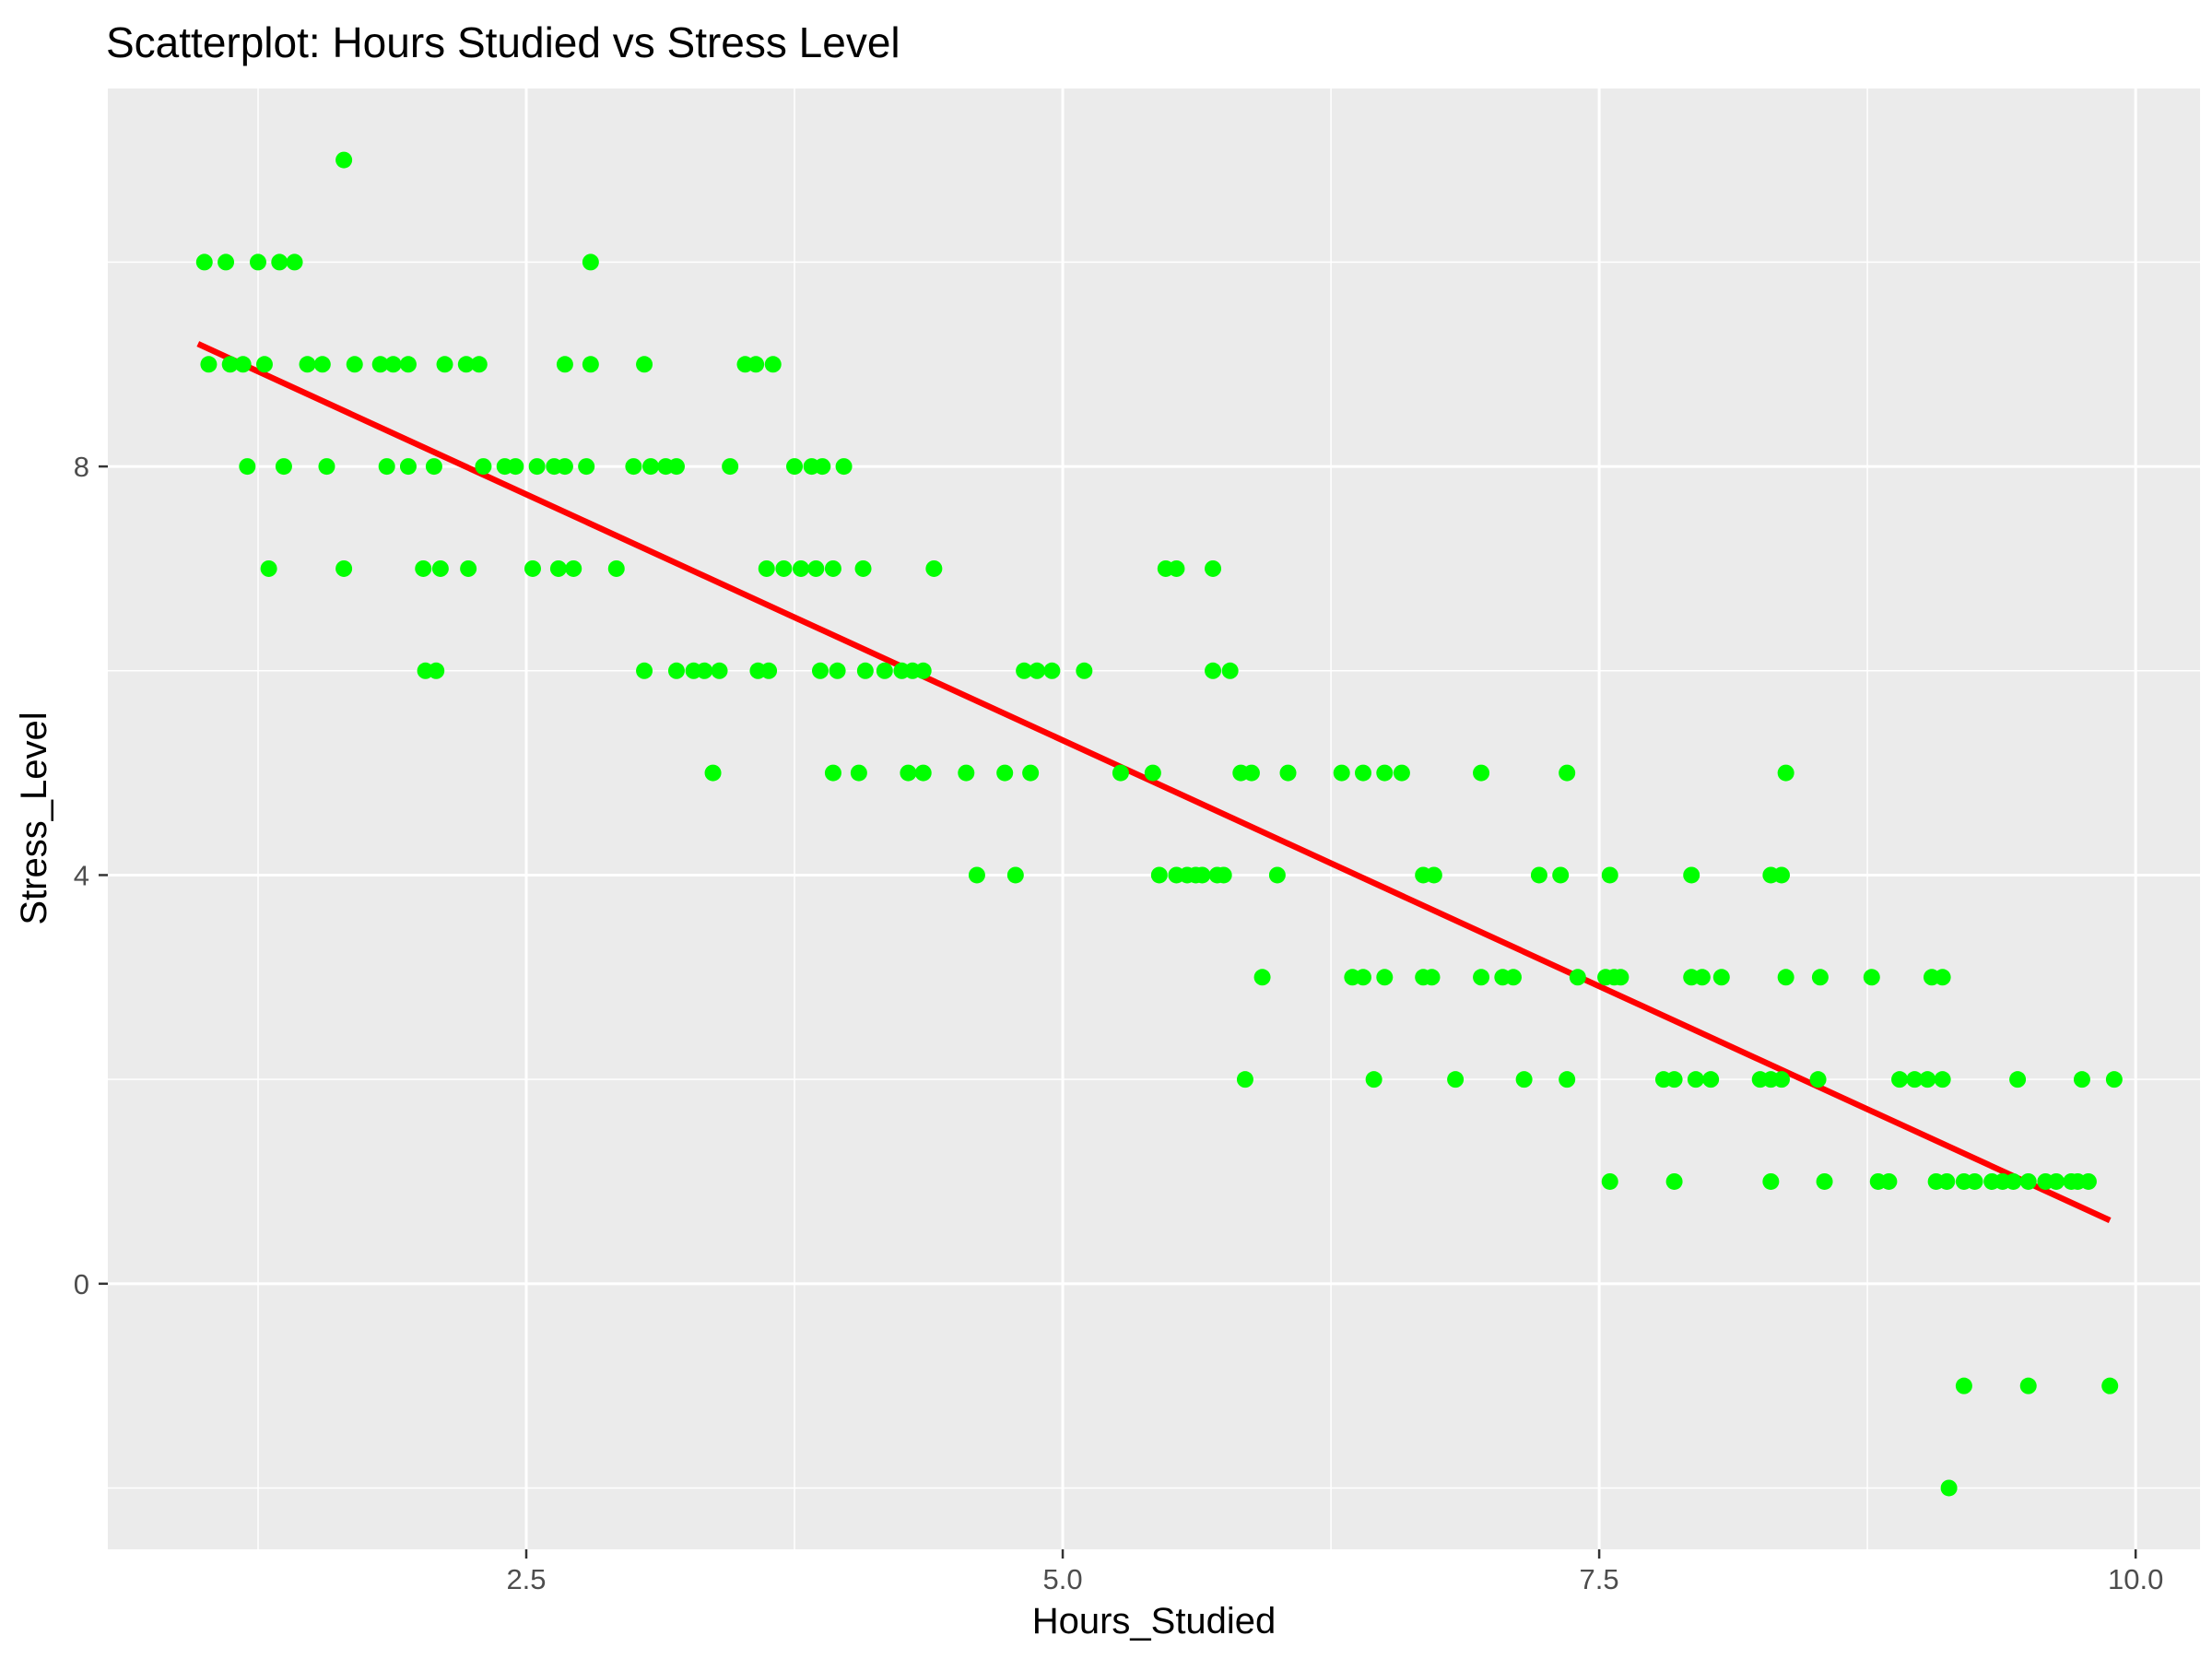 This screenshot has width=2212, height=1659. Describe the element at coordinates (2135, 1579) in the screenshot. I see `x-tick-label: 10.0` at that location.